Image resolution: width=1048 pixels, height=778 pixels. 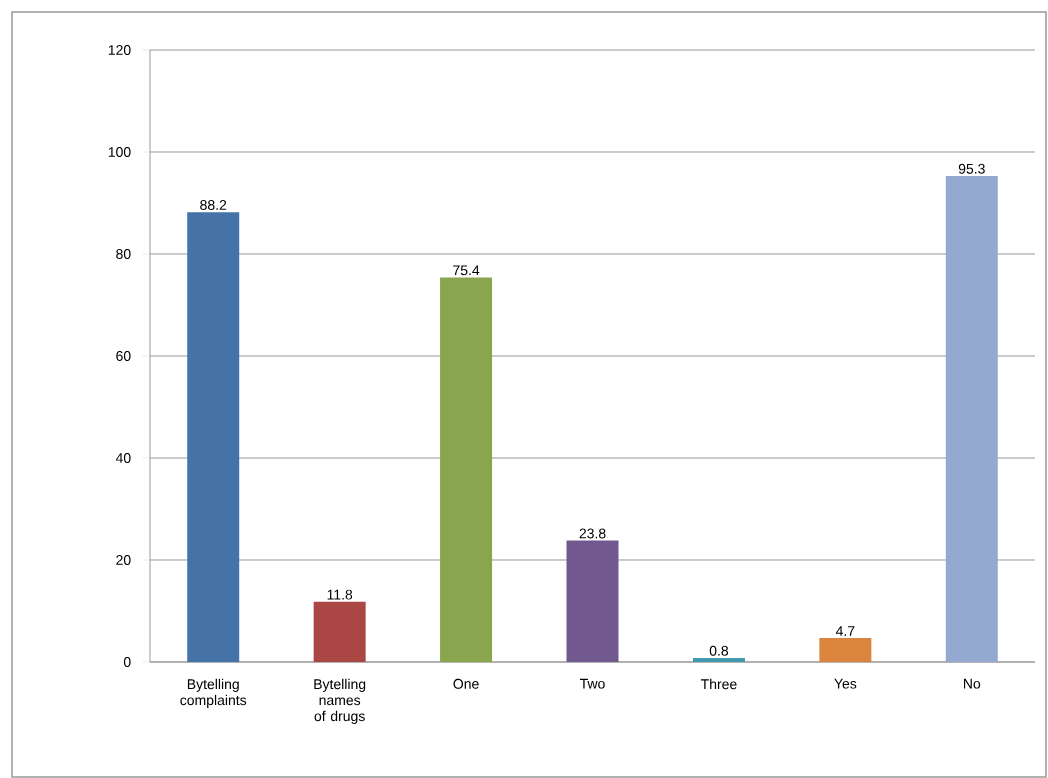 What do you see at coordinates (845, 631) in the screenshot?
I see `data-label: 4.7` at bounding box center [845, 631].